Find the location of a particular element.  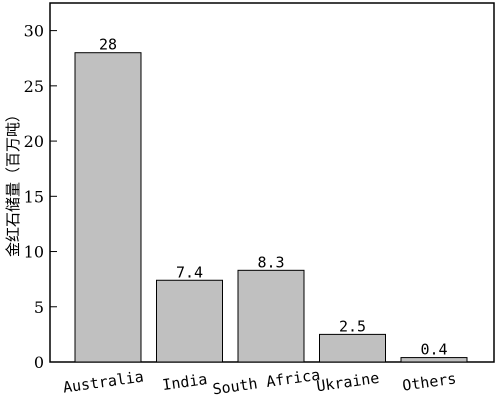

y-axis-title: 金红石储量（百万吨） is located at coordinates (13, 182).